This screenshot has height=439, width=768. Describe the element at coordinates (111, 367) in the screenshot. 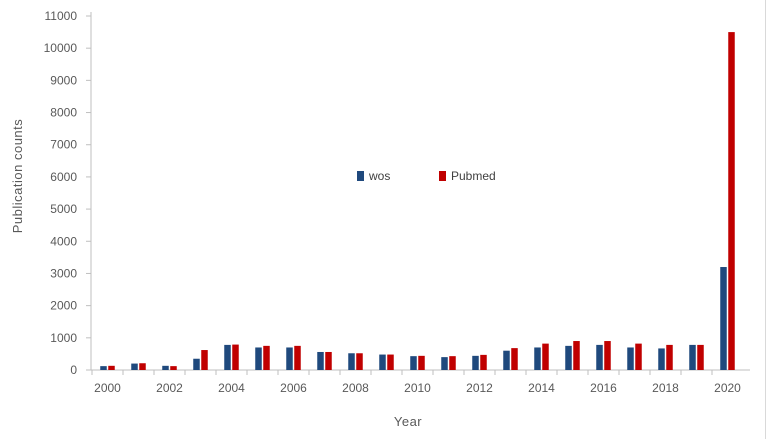

I see `bar-pubmed-2000` at that location.